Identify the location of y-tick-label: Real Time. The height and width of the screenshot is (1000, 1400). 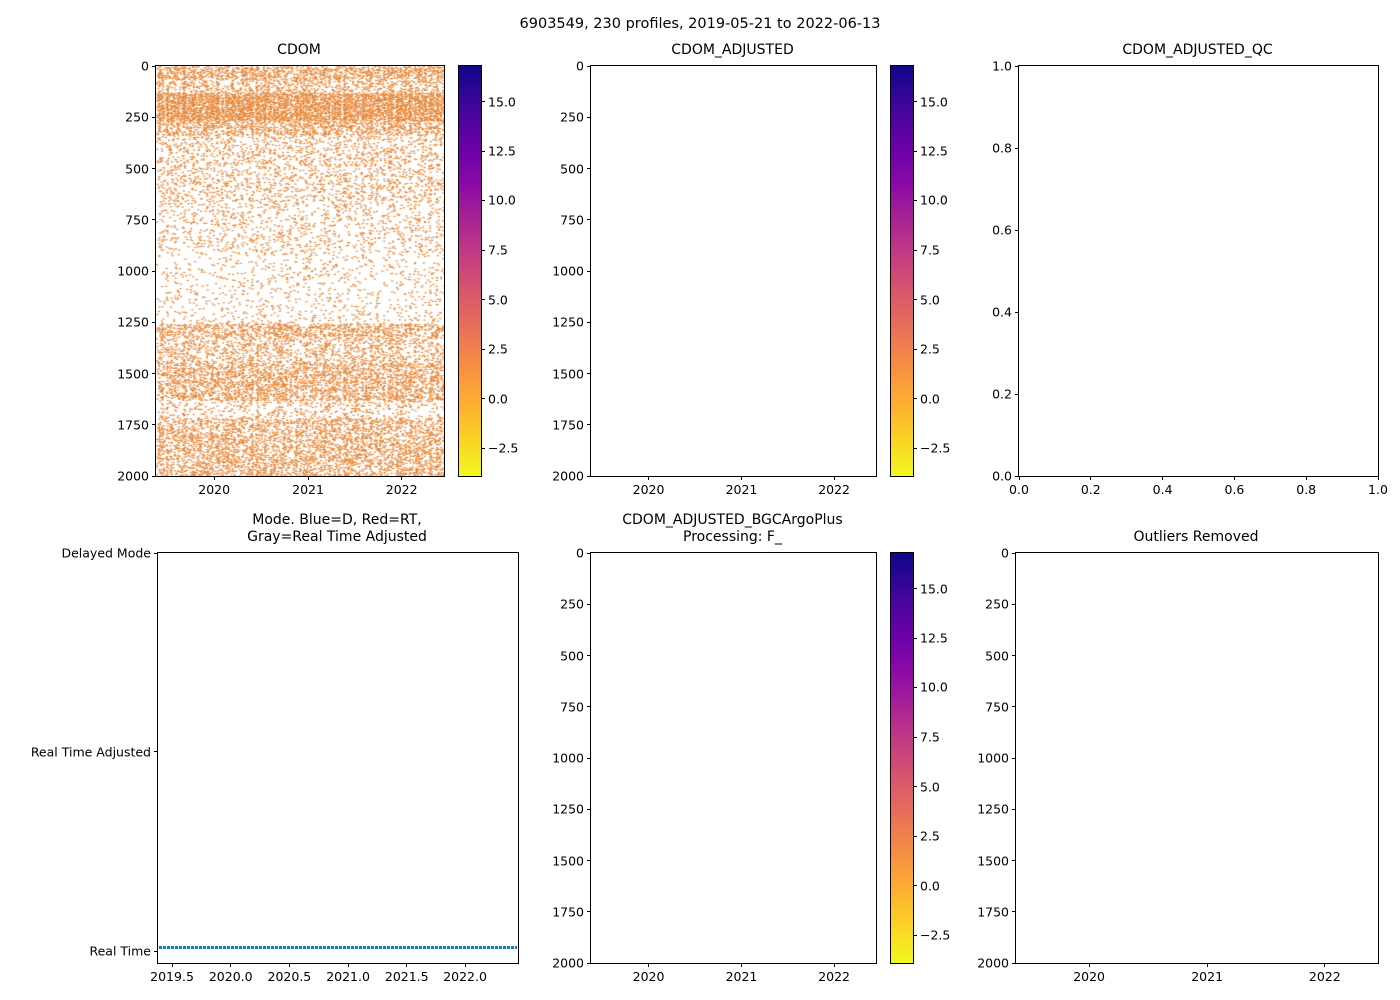
(120, 951).